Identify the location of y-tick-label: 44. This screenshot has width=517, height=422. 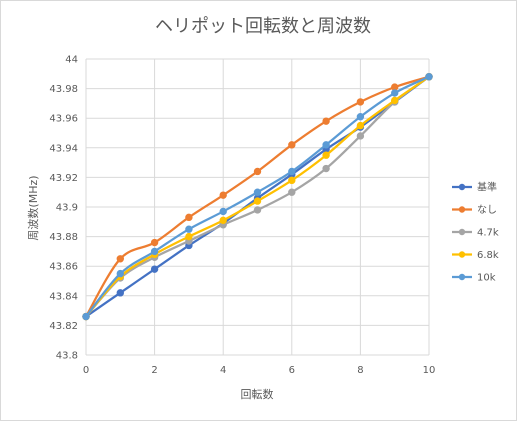
(71, 60).